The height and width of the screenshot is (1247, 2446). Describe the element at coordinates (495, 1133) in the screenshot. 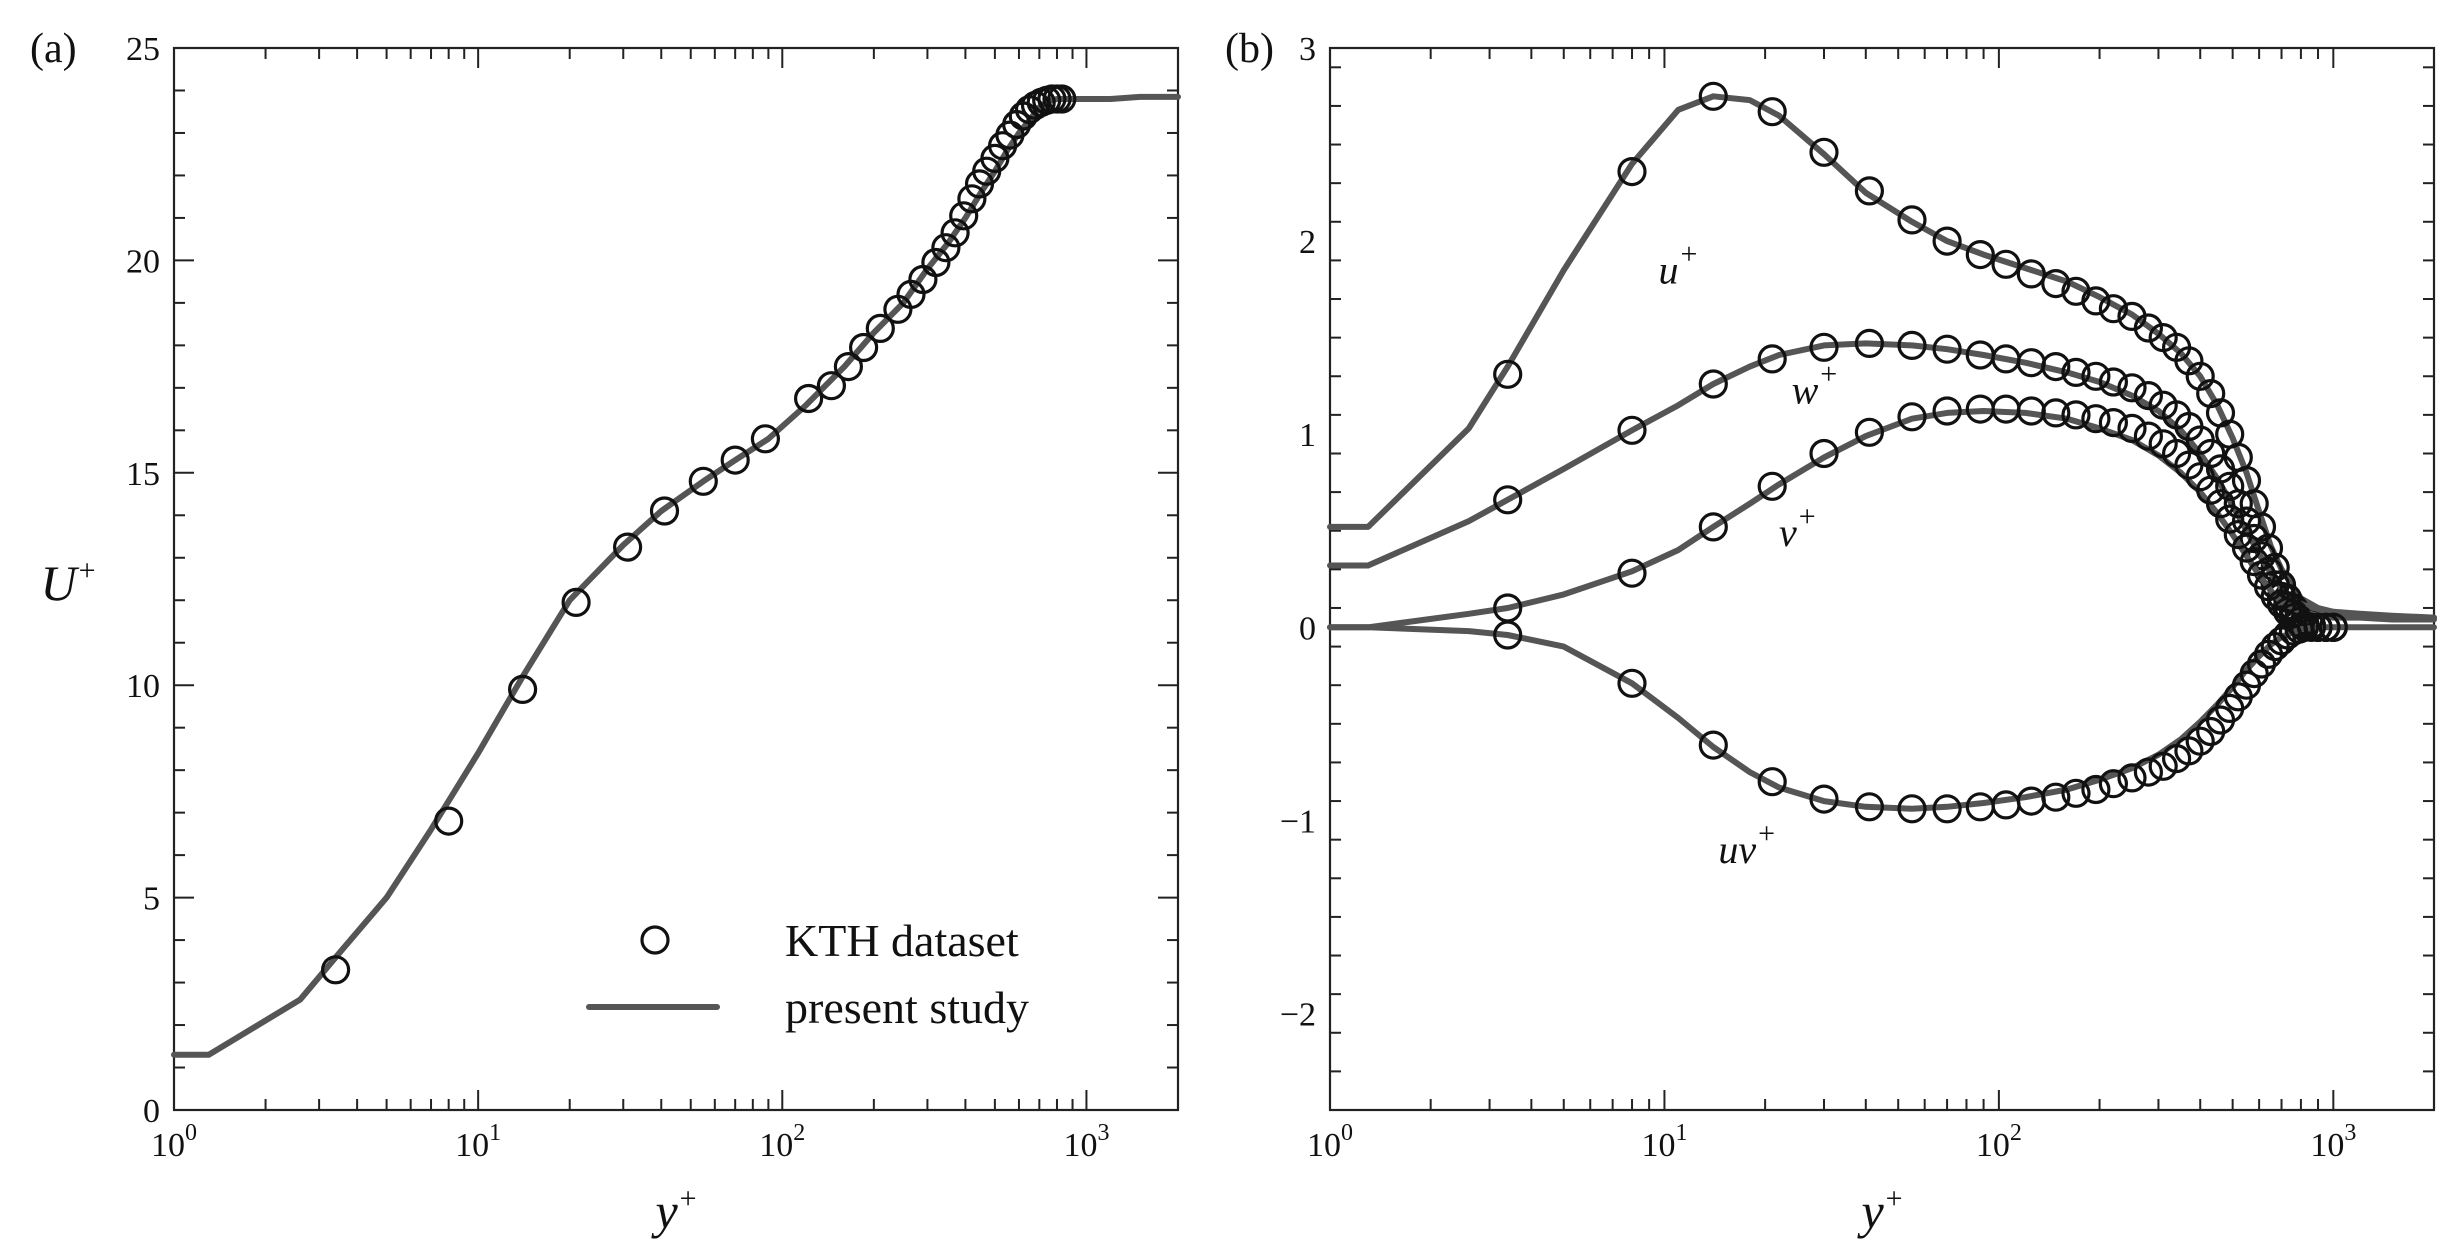

I see `x-tick-label-exp: 1` at that location.